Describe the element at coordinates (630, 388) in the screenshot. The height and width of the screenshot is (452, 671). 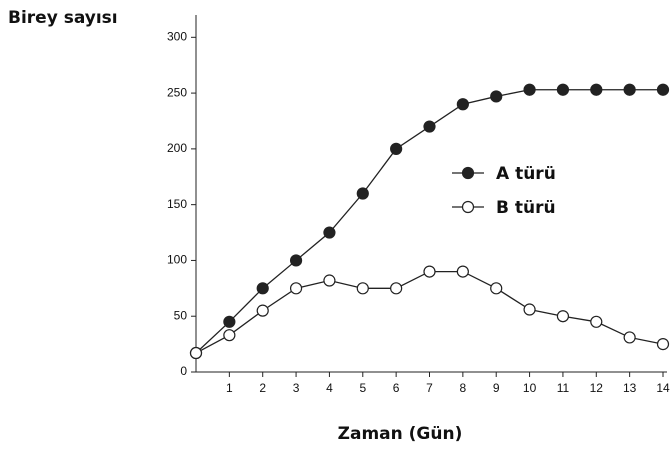
I see `x-tick-label: 13` at that location.